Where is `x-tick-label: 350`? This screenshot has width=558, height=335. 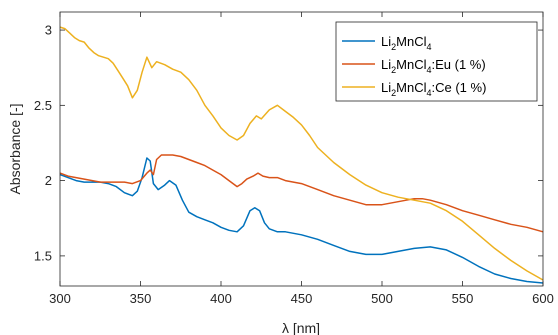 x-tick-label: 350 is located at coordinates (141, 298).